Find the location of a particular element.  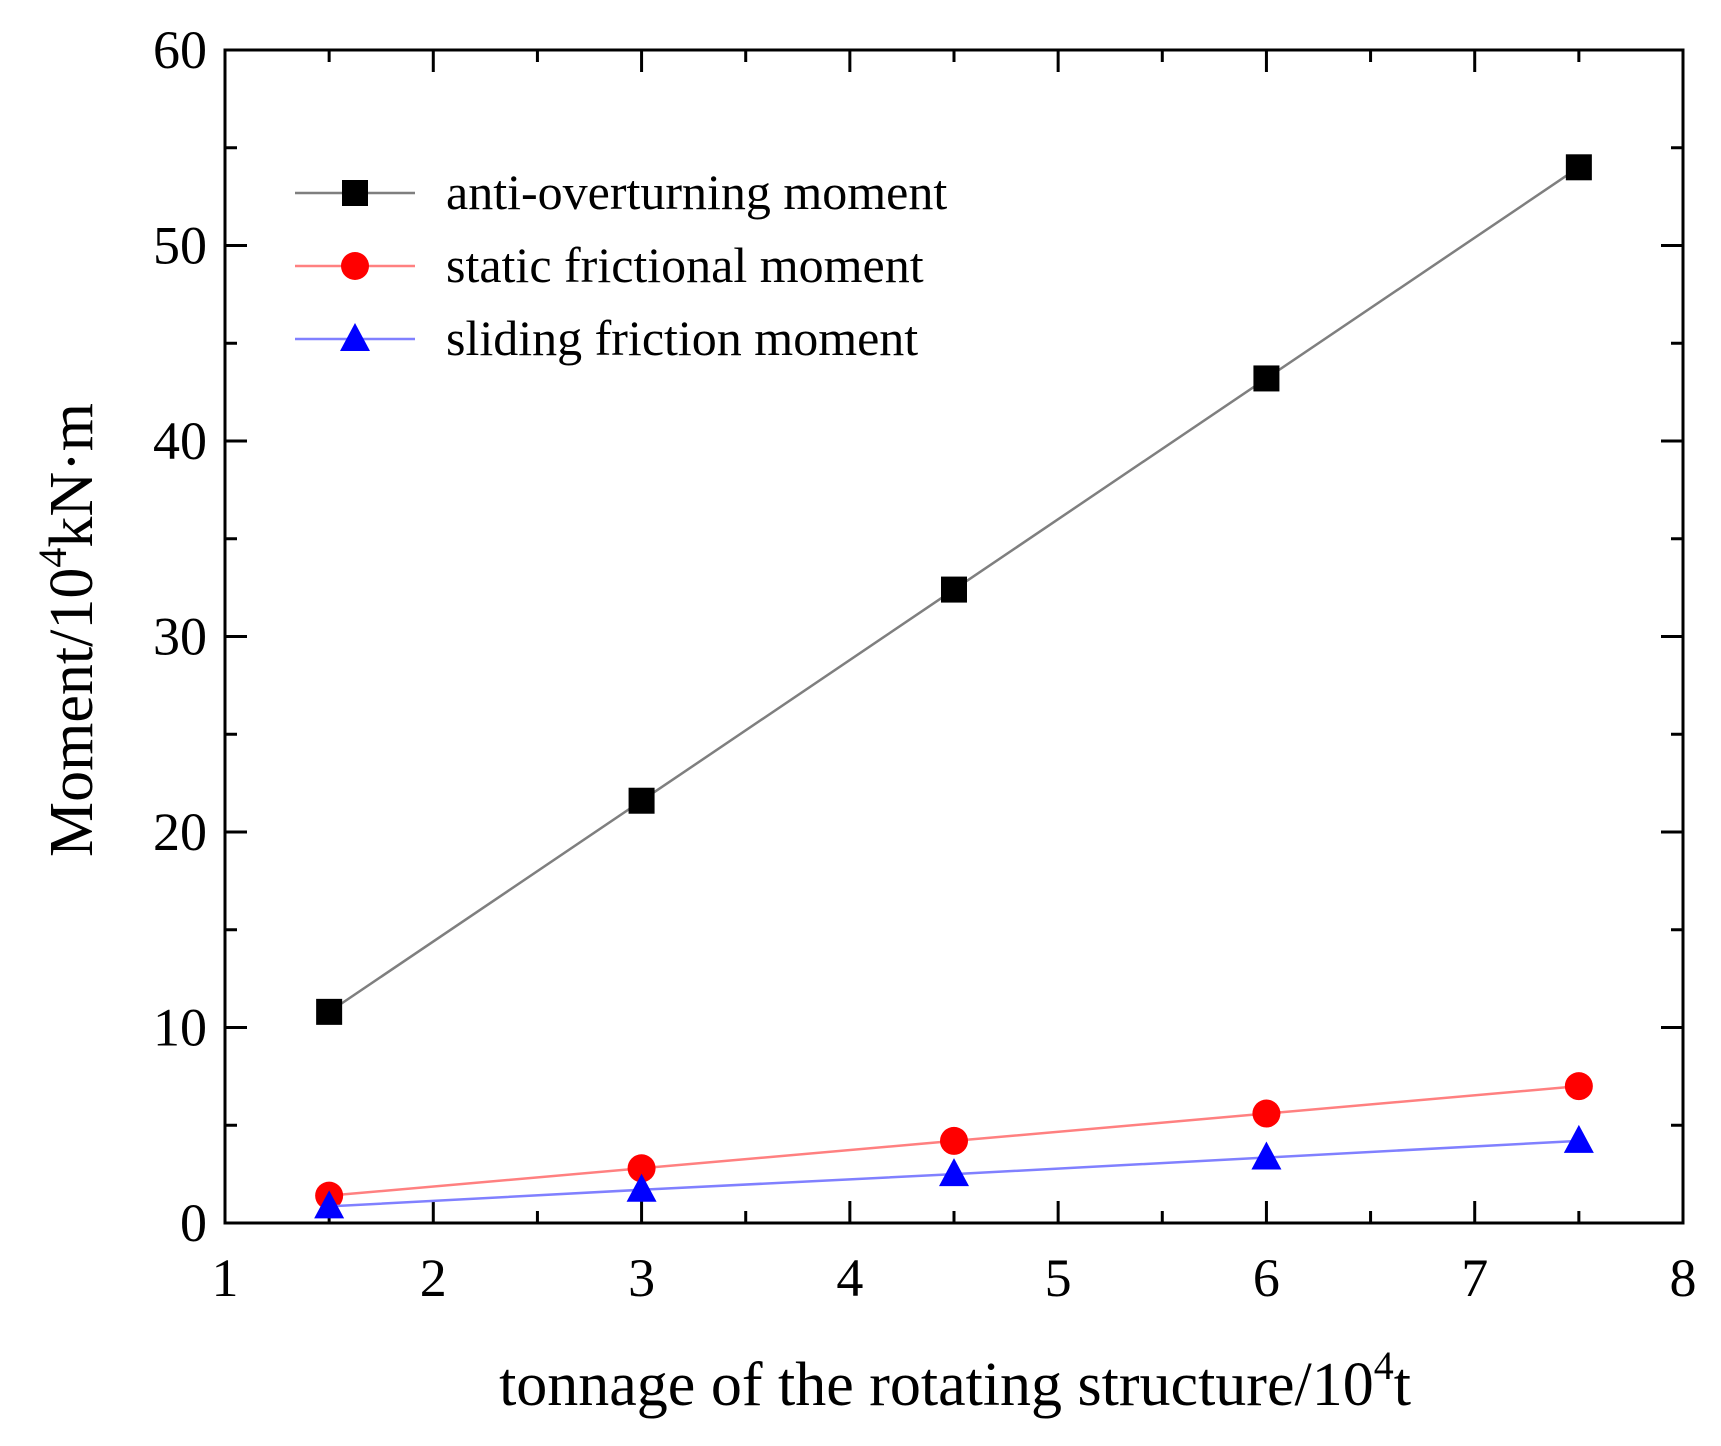

x-tick-label: 3 is located at coordinates (641, 1278).